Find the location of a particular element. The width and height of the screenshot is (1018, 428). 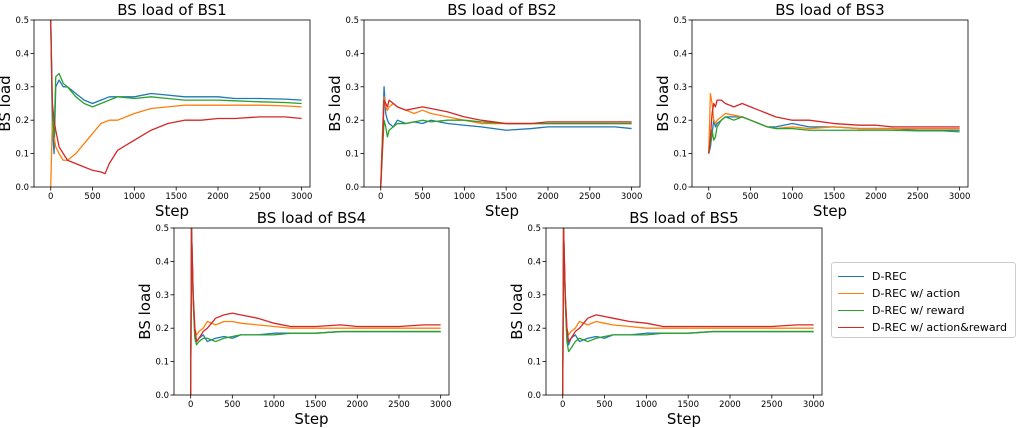

legend-item: D-REC w/ action is located at coordinates (923, 293).